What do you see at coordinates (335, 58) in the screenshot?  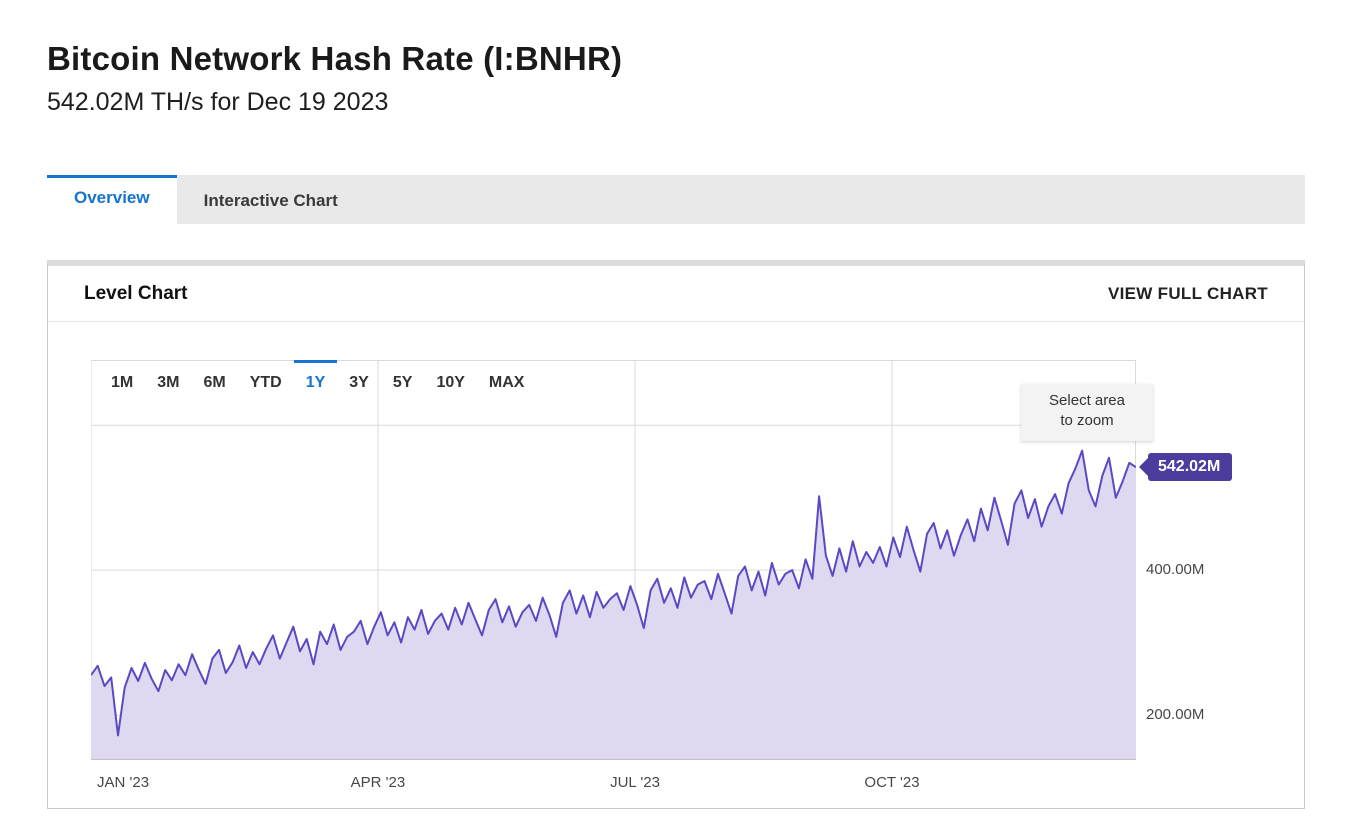 I see `page-title: Bitcoin Network Hash Rate (I:BNHR)` at bounding box center [335, 58].